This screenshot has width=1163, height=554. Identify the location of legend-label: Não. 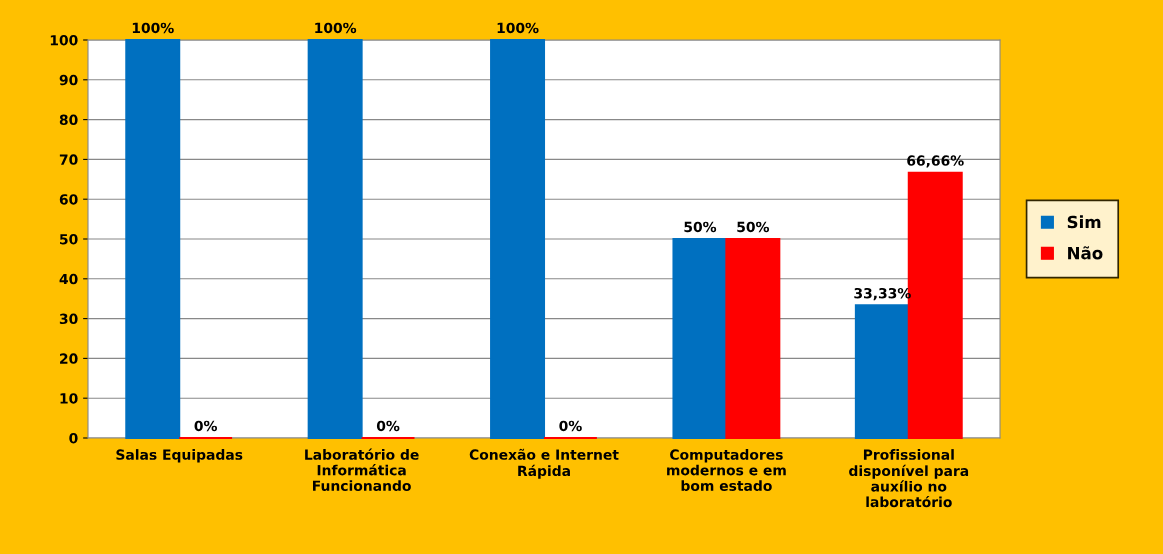
(1085, 253).